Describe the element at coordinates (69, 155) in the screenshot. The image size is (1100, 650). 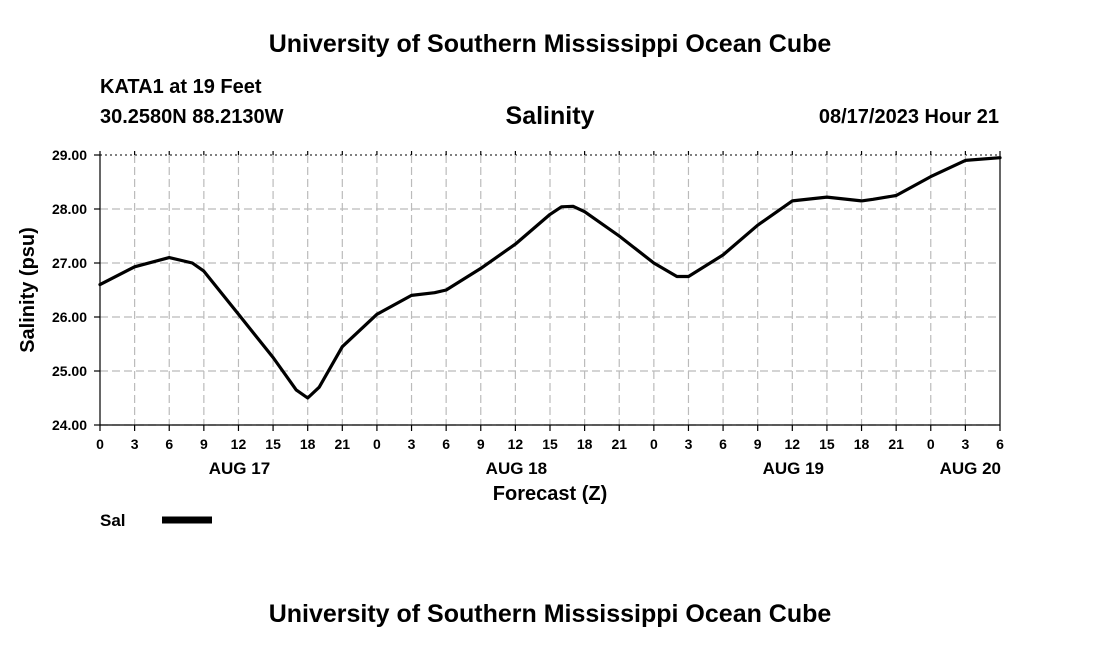
I see `y-tick-label: 29.00` at that location.